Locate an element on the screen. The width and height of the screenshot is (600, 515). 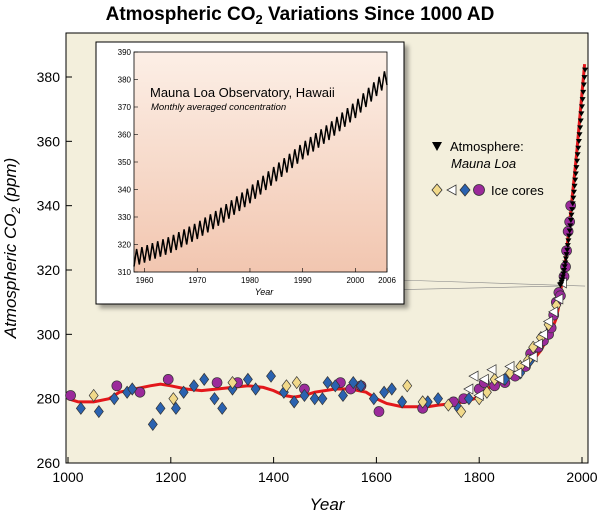
inset-x-axis-label: Year is located at coordinates (265, 292).